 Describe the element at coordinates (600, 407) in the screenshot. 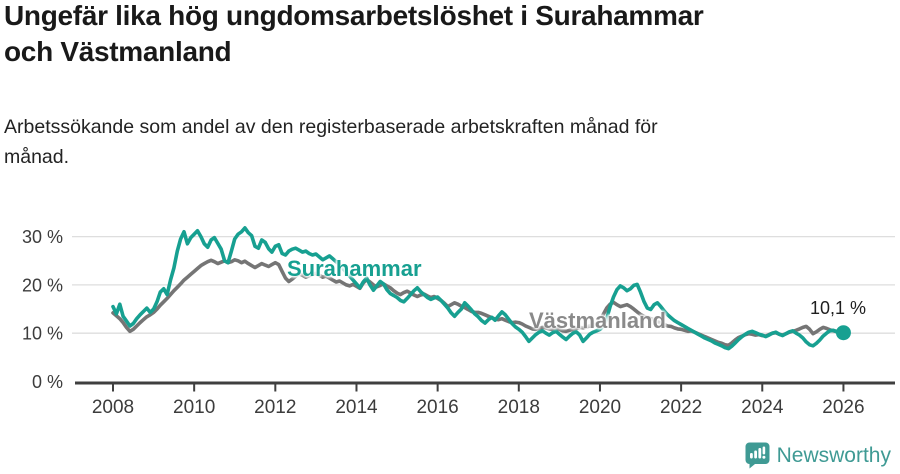

I see `x-tick-label-2020: 2020` at that location.